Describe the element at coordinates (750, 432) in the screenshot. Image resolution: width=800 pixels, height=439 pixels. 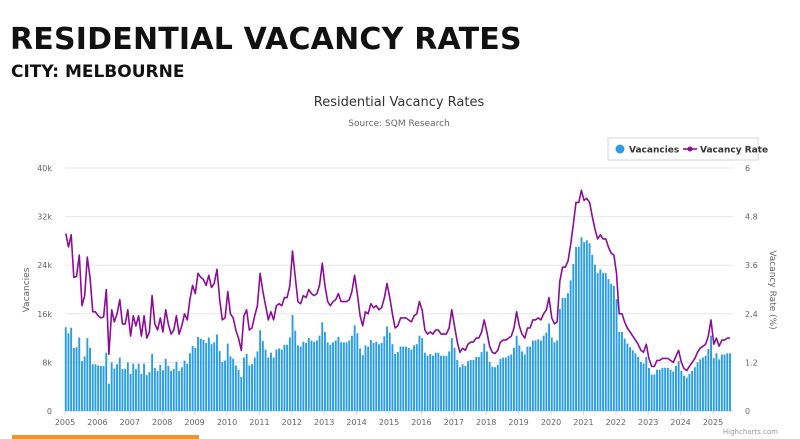
I see `highcharts-credit: Highcharts.com` at that location.